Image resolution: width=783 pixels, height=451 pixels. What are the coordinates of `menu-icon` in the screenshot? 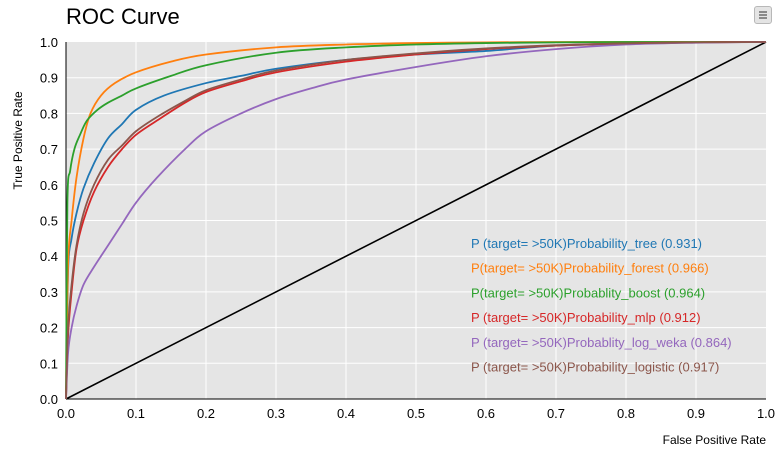 It's located at (763, 12).